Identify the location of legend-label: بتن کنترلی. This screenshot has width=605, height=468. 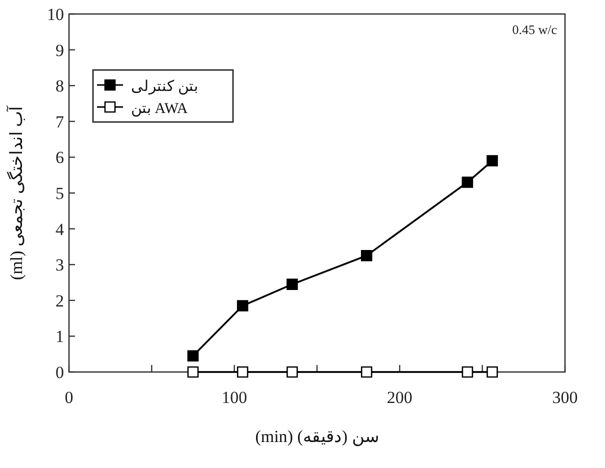
(164, 87).